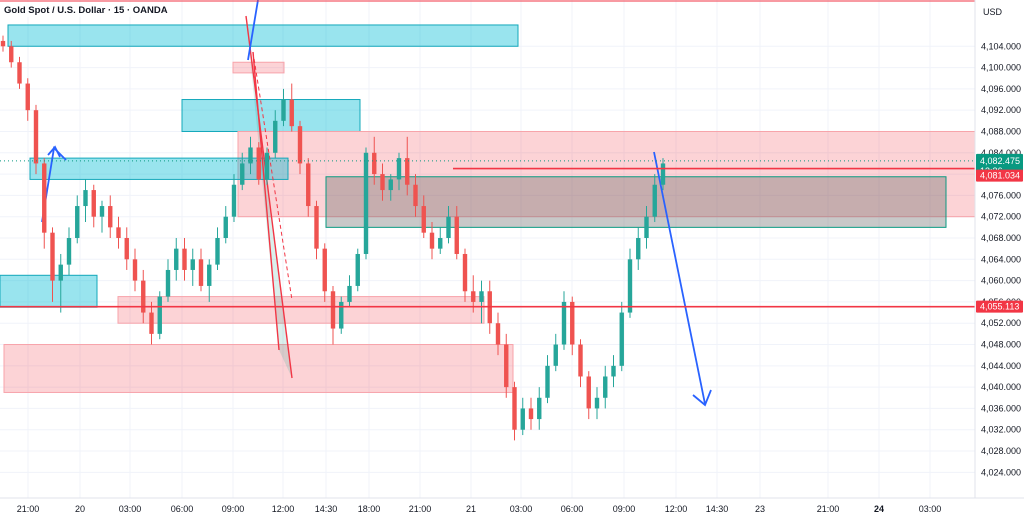  I want to click on price-tick-label: 4,028.000, so click(1001, 451).